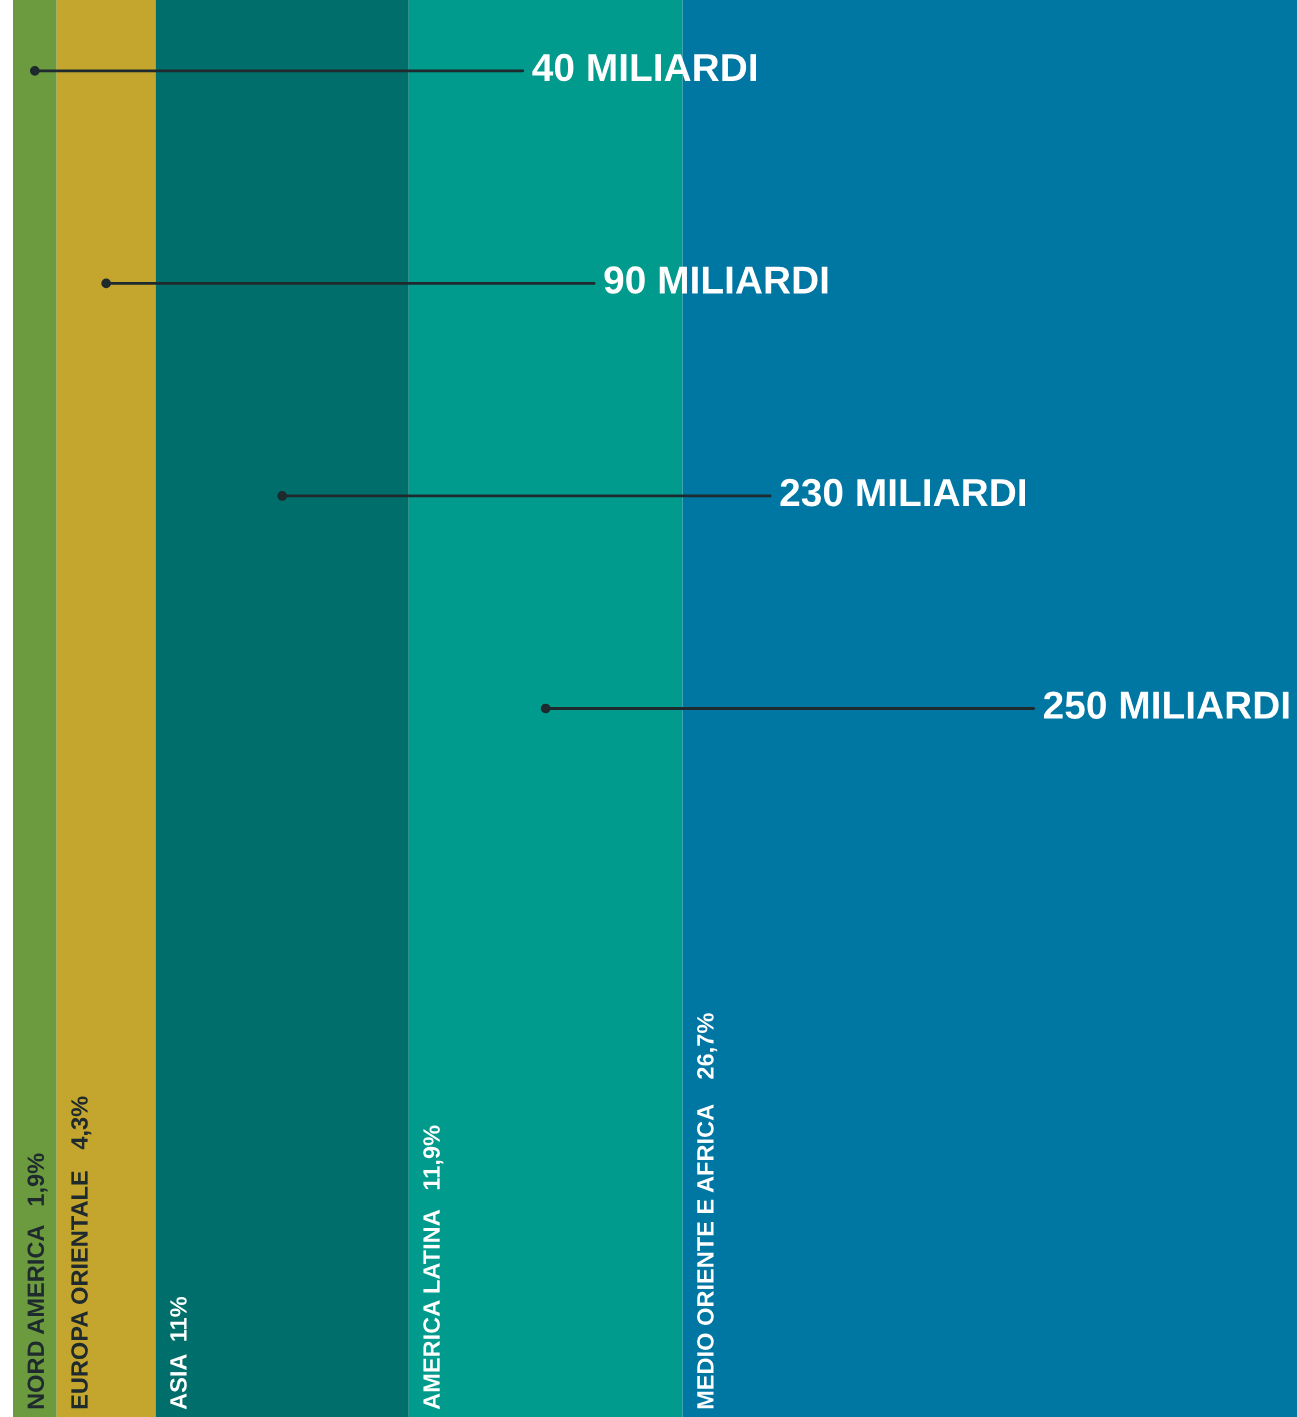 The image size is (1297, 1417). I want to click on data-label: 26,7%, so click(707, 1046).